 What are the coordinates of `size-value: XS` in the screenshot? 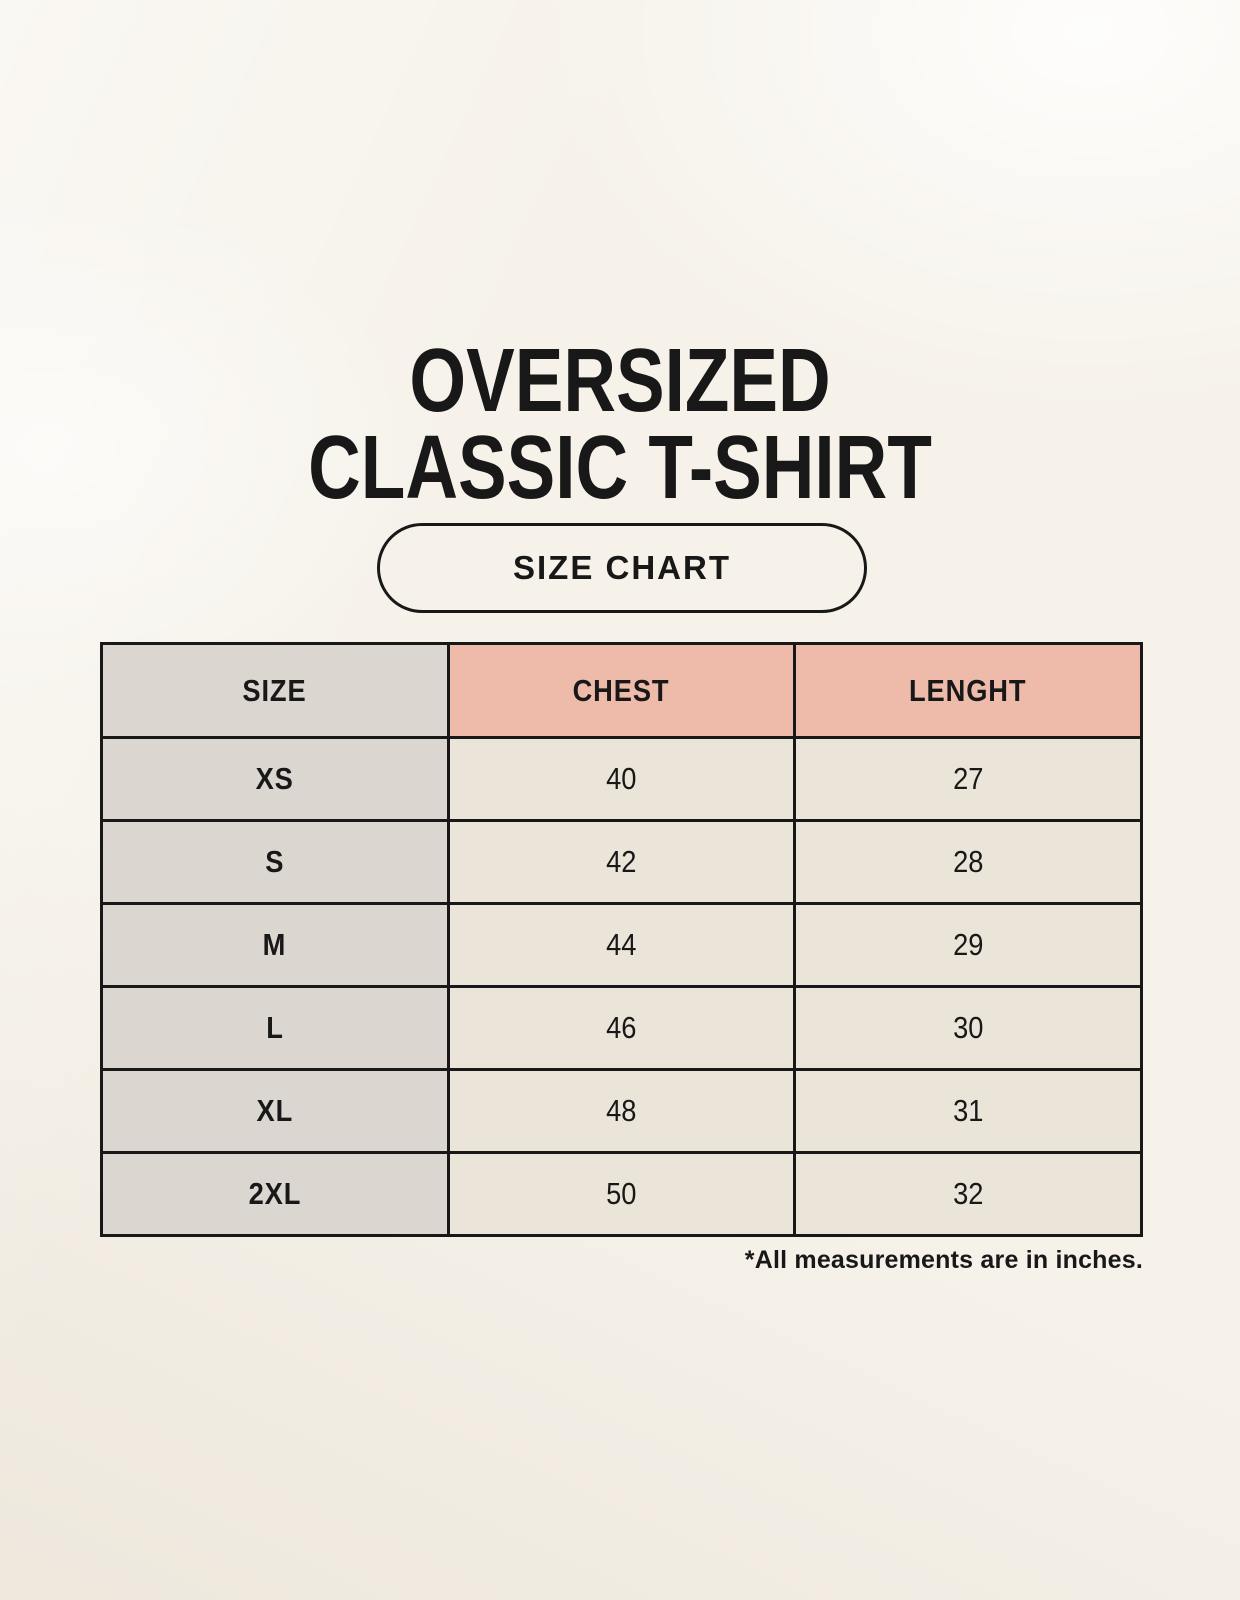 It's located at (274, 778).